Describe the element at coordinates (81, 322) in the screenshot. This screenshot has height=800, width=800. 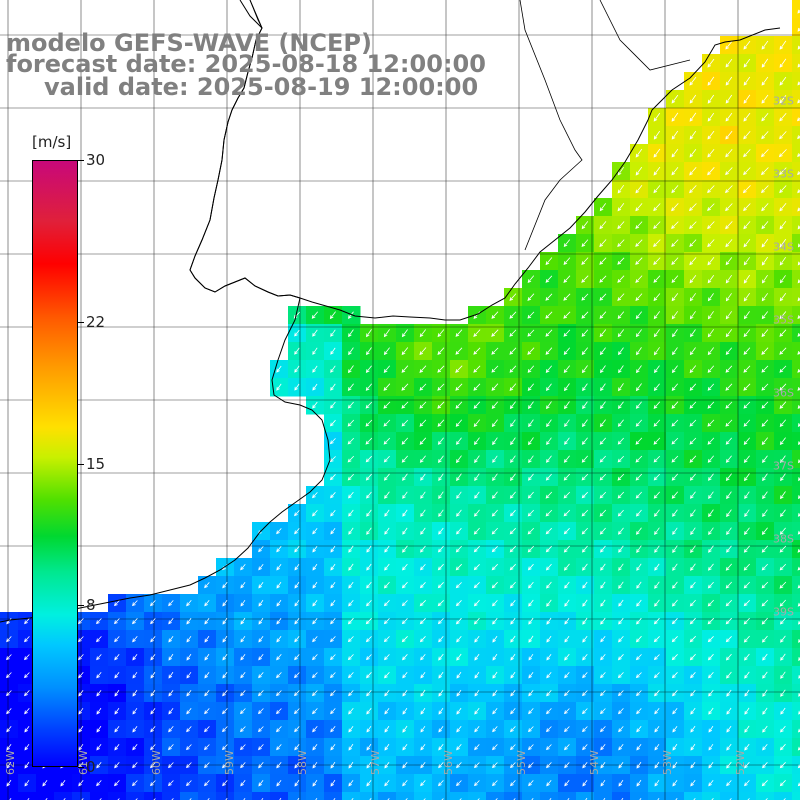
I see `colorbar-tick-mark` at that location.